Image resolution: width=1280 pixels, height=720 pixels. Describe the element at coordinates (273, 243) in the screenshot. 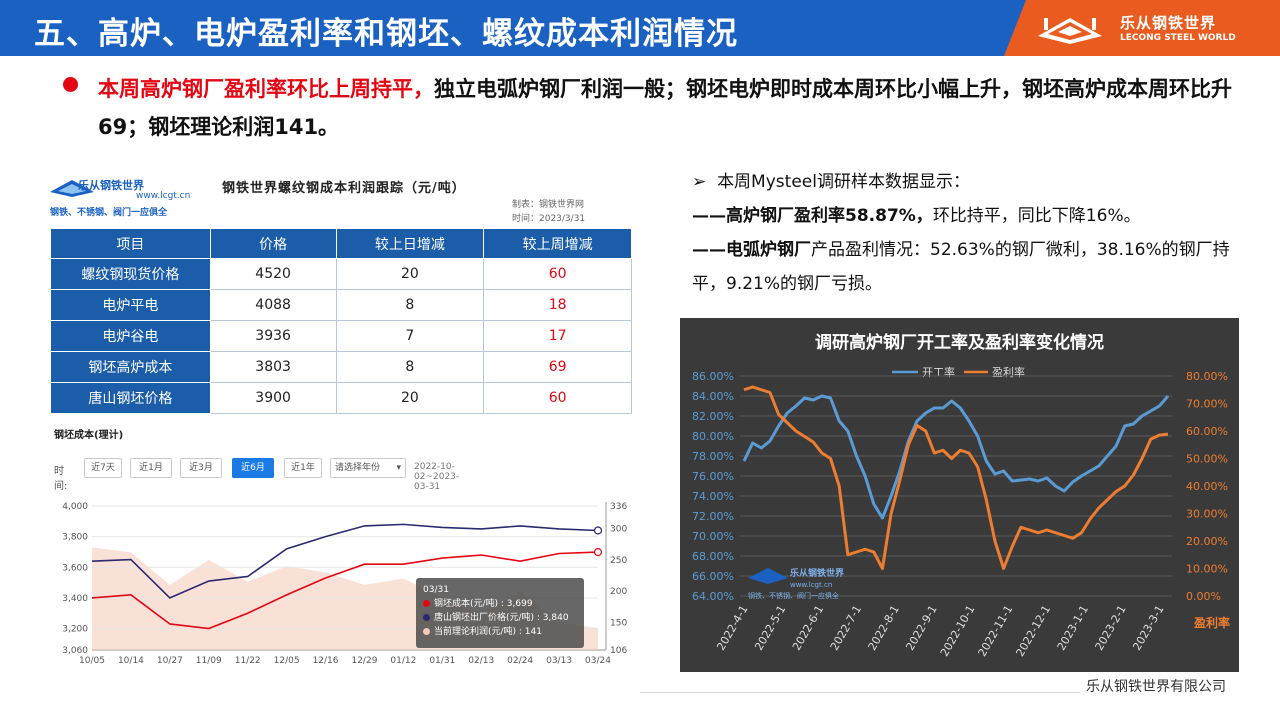

I see `table-header-price: 价格` at that location.